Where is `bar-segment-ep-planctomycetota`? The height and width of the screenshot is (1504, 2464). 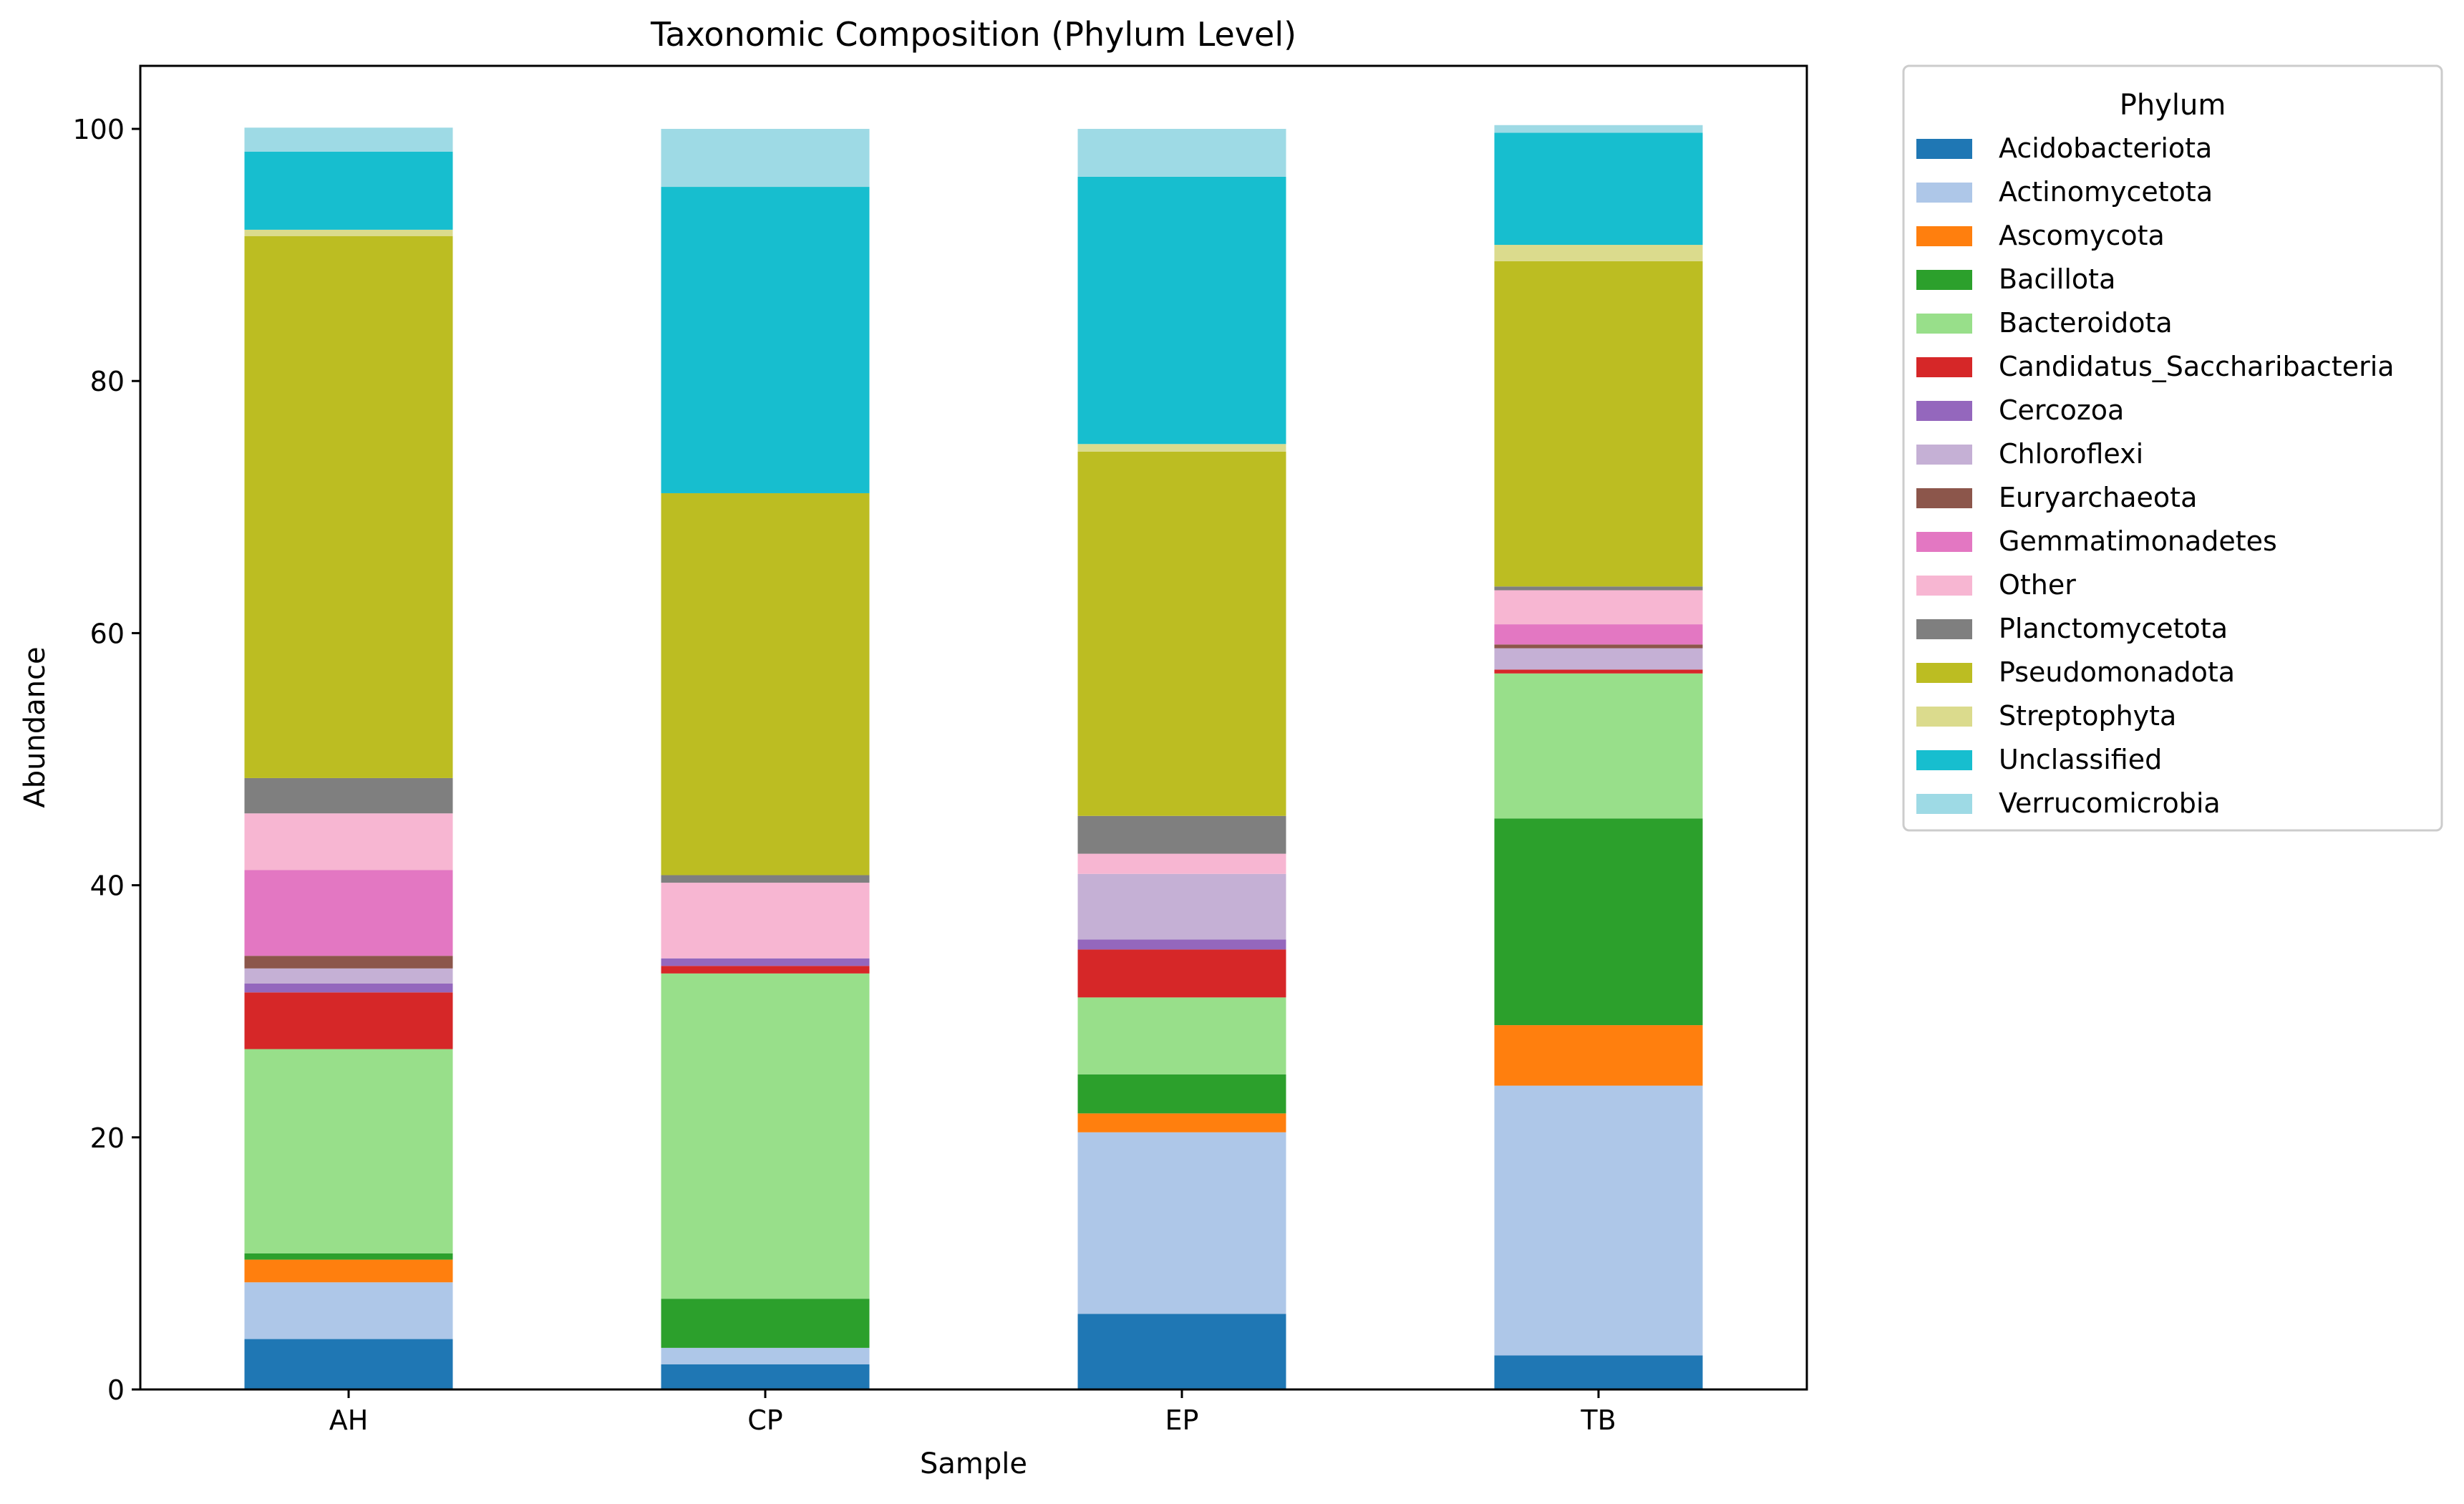
bar-segment-ep-planctomycetota is located at coordinates (1181, 834).